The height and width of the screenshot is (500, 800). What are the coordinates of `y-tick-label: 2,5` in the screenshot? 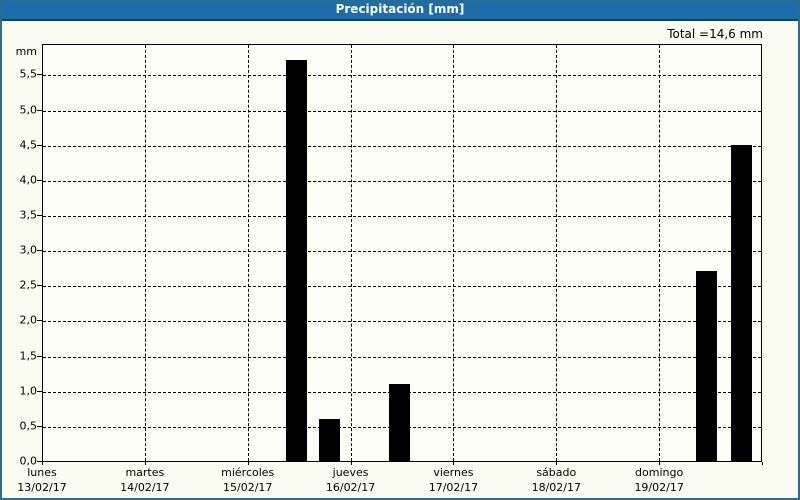 It's located at (28, 285).